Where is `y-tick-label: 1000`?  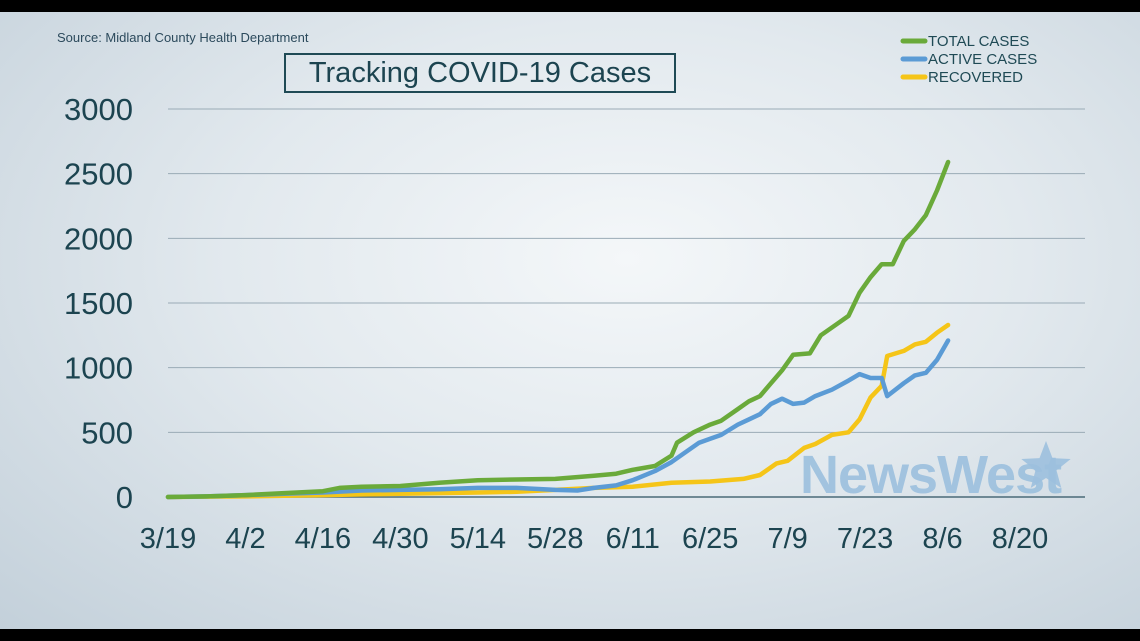 y-tick-label: 1000 is located at coordinates (98, 368).